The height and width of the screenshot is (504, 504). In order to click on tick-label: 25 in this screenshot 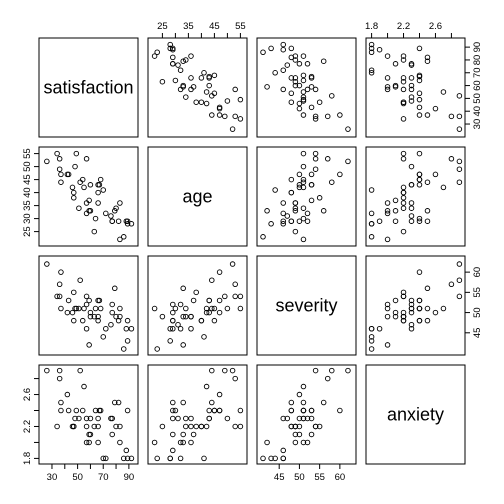, I will do `click(27, 231)`.